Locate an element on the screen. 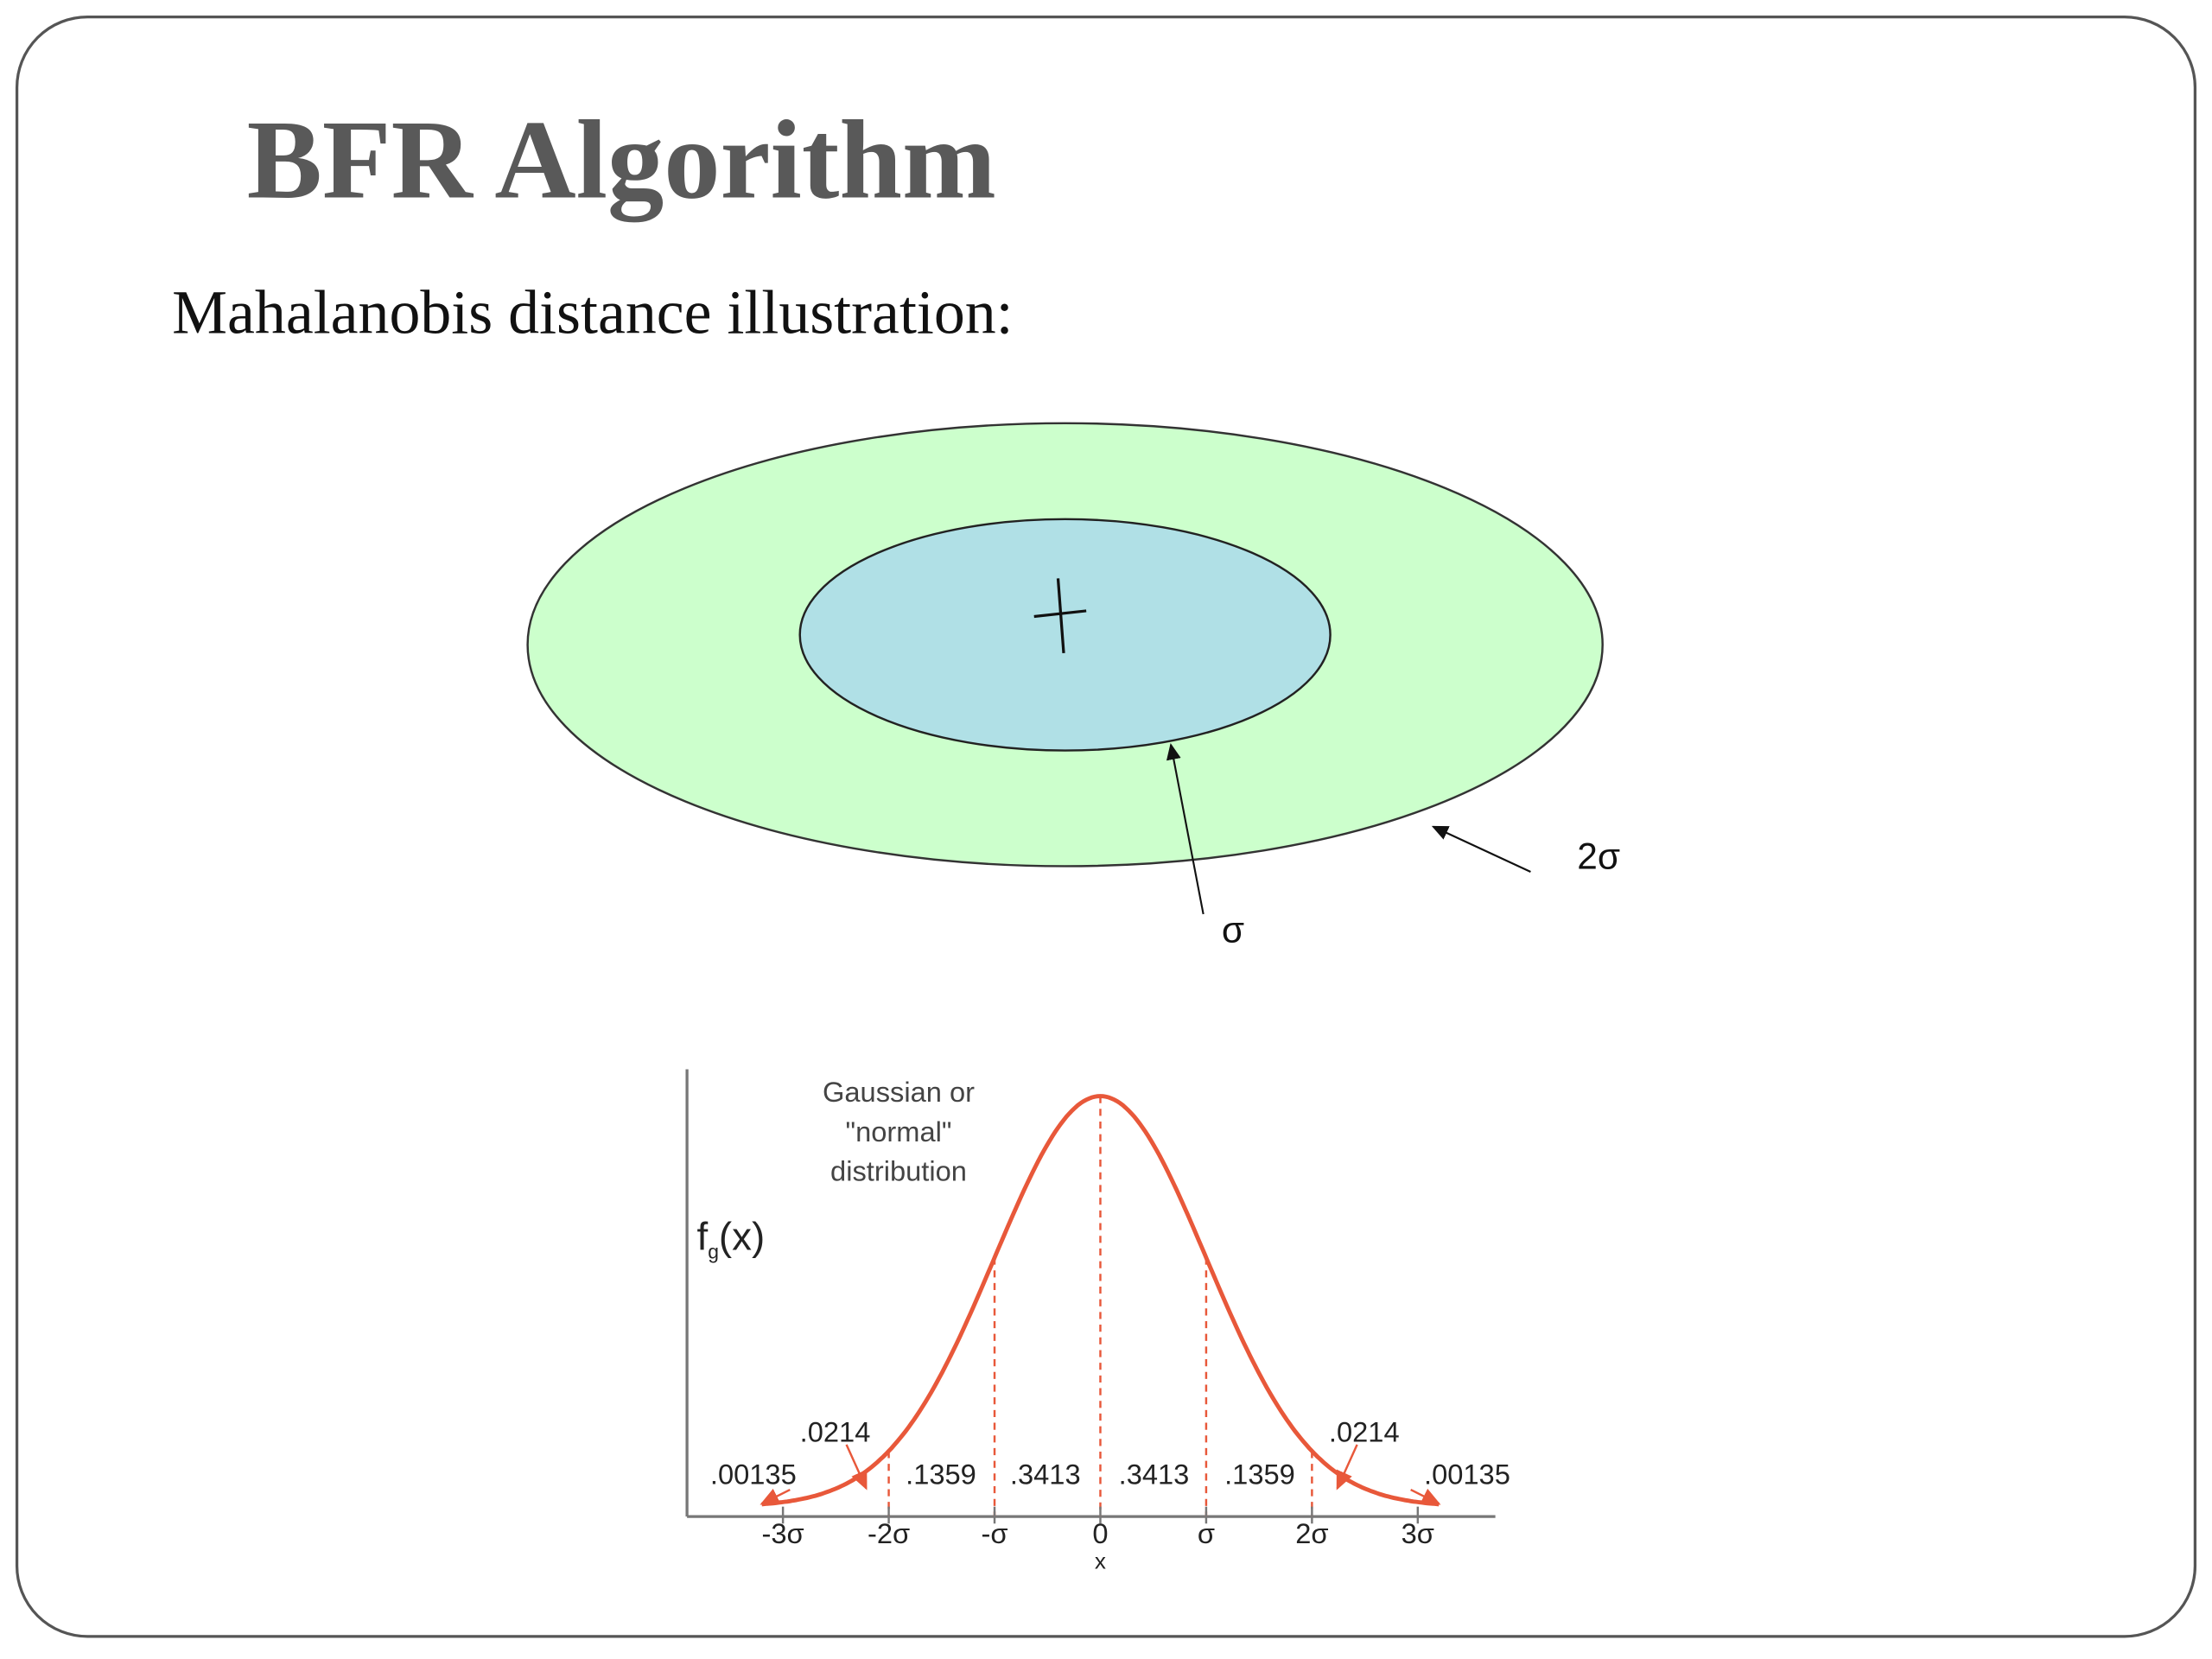 This screenshot has height=1659, width=2212. y-axis-label: fg(x) is located at coordinates (731, 1239).